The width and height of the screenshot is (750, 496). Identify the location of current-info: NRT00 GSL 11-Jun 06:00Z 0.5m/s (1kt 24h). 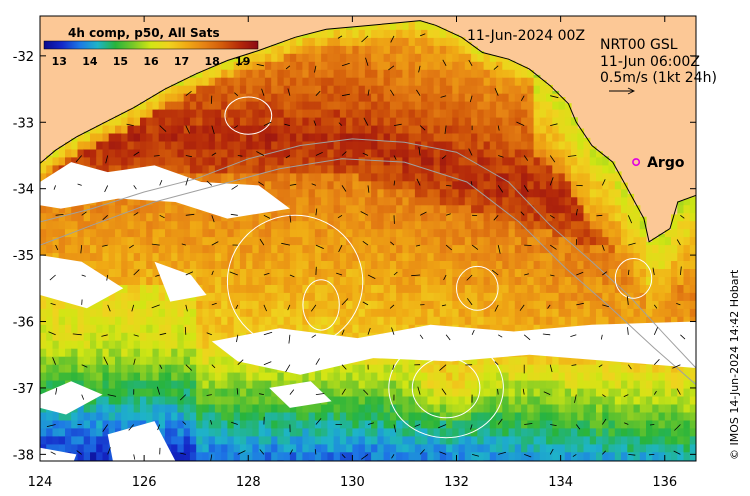
(658, 66).